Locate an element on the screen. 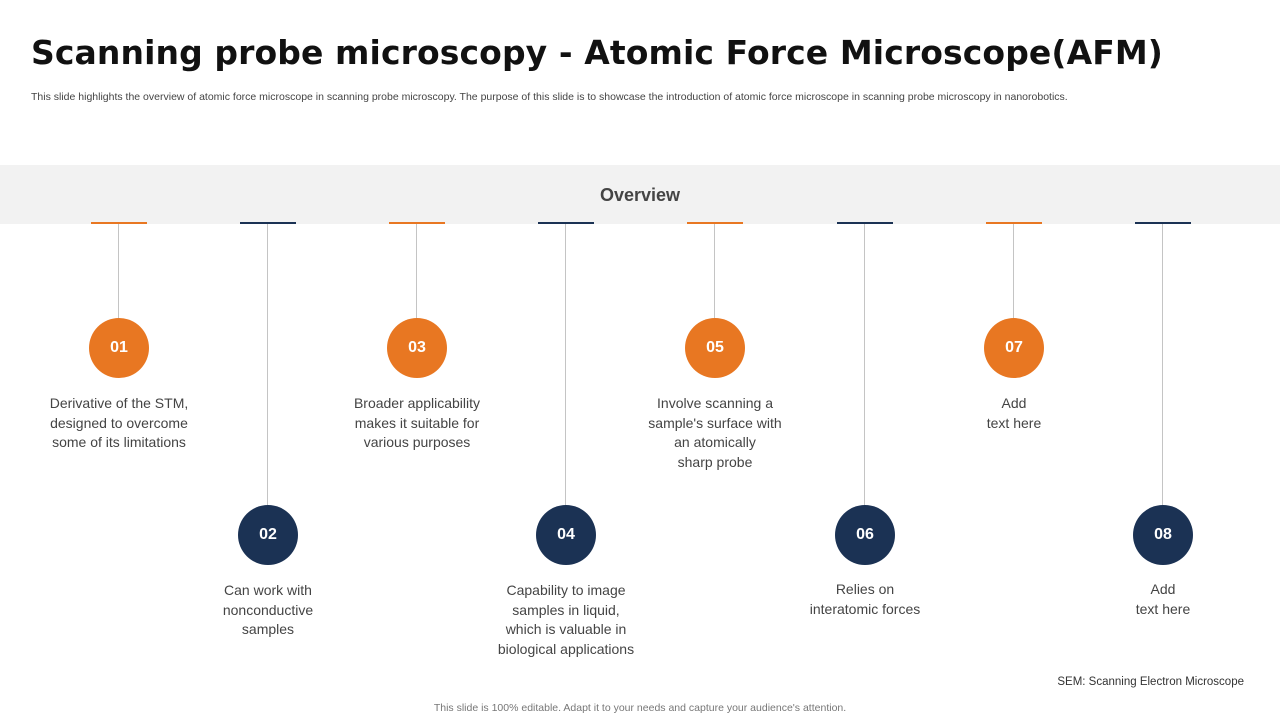 This screenshot has height=720, width=1280. step-number-badge: 02 is located at coordinates (268, 535).